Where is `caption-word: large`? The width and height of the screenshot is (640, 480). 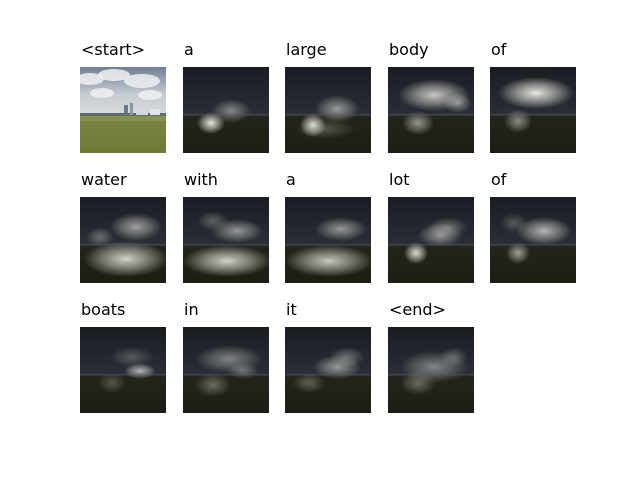 caption-word: large is located at coordinates (306, 49).